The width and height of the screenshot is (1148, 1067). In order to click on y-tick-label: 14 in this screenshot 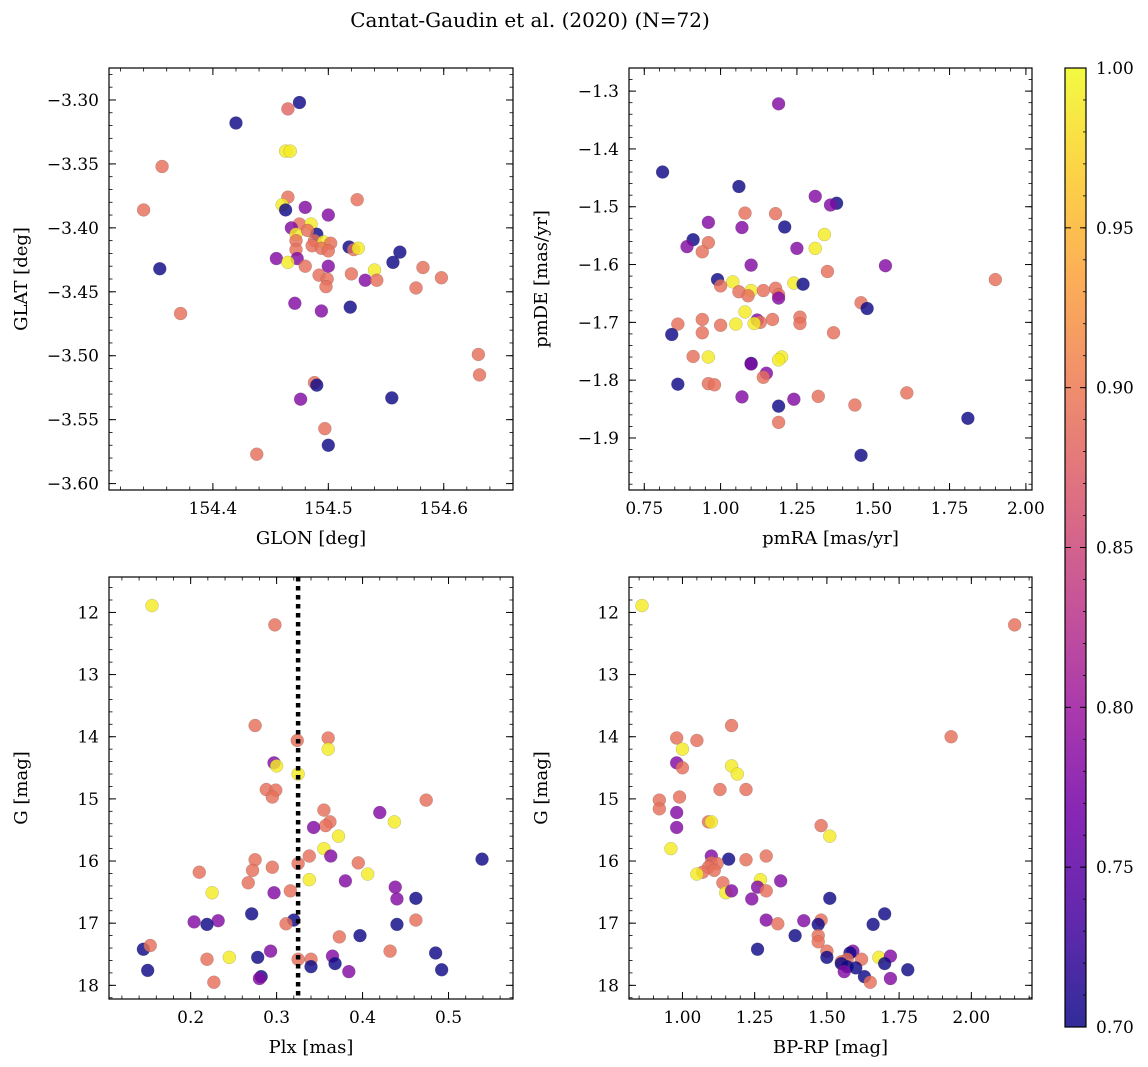, I will do `click(88, 738)`.